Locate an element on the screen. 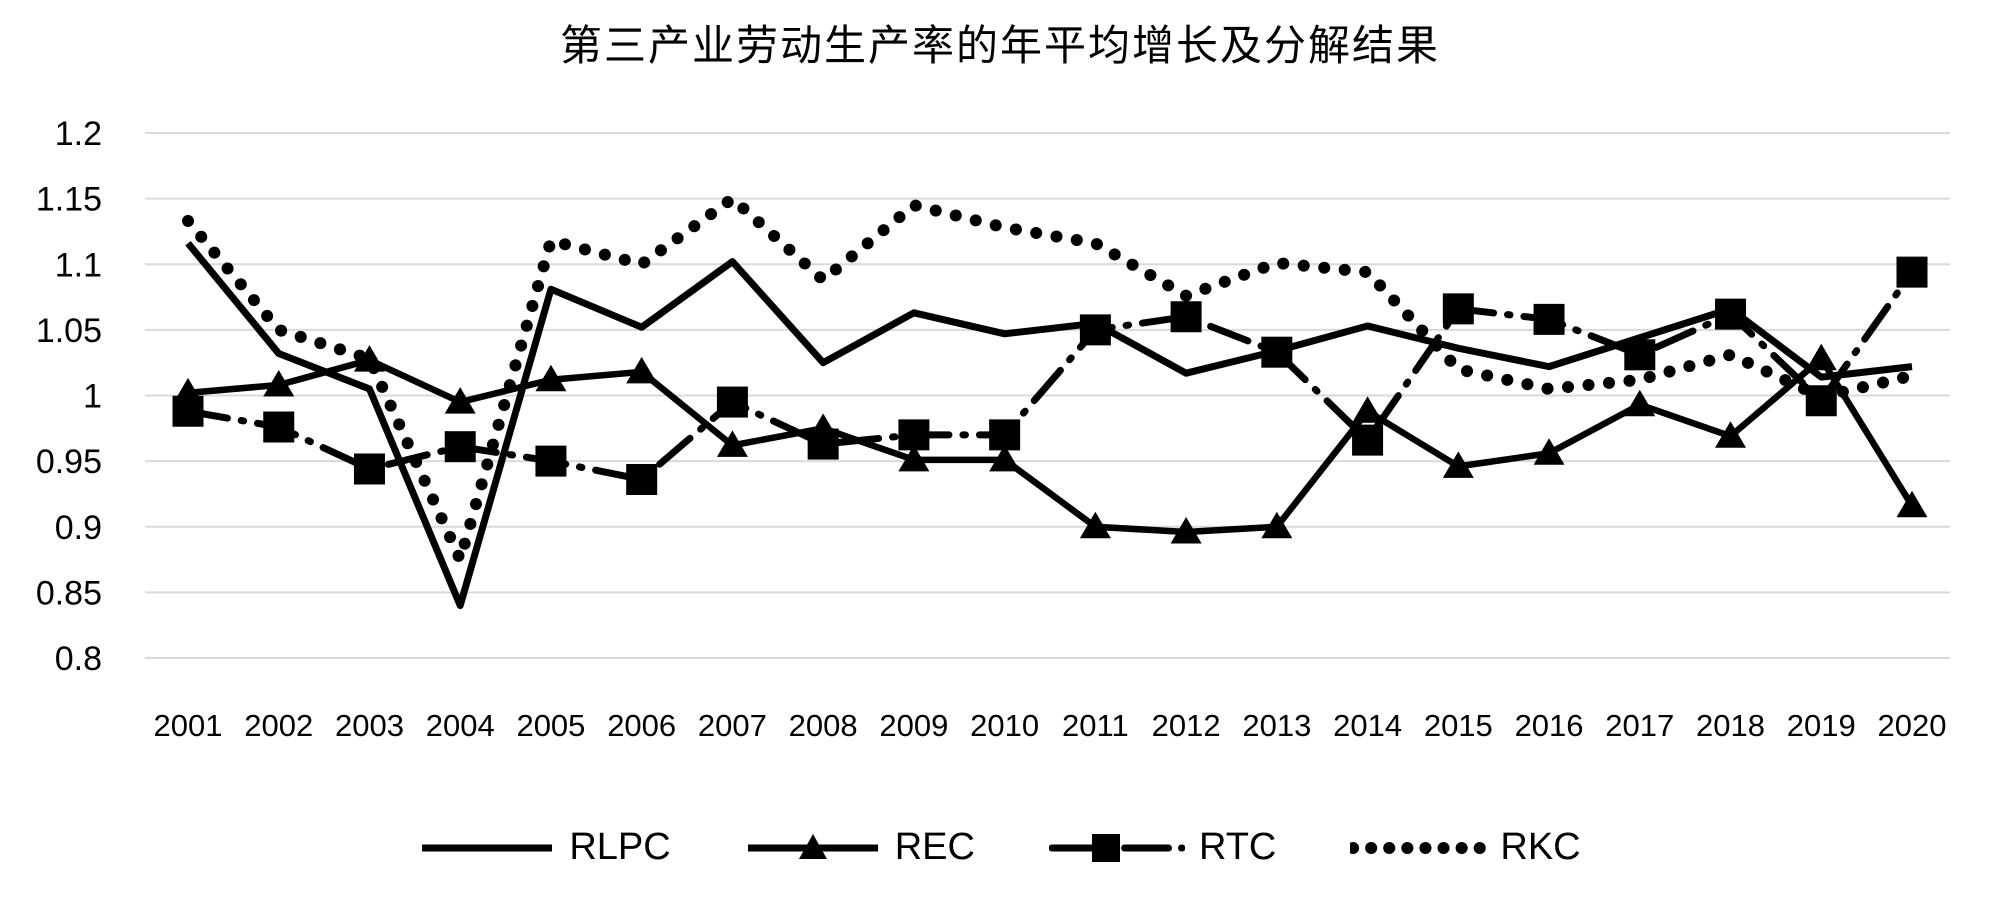 The height and width of the screenshot is (902, 2000). marker-square-RTC-2004 is located at coordinates (460, 447).